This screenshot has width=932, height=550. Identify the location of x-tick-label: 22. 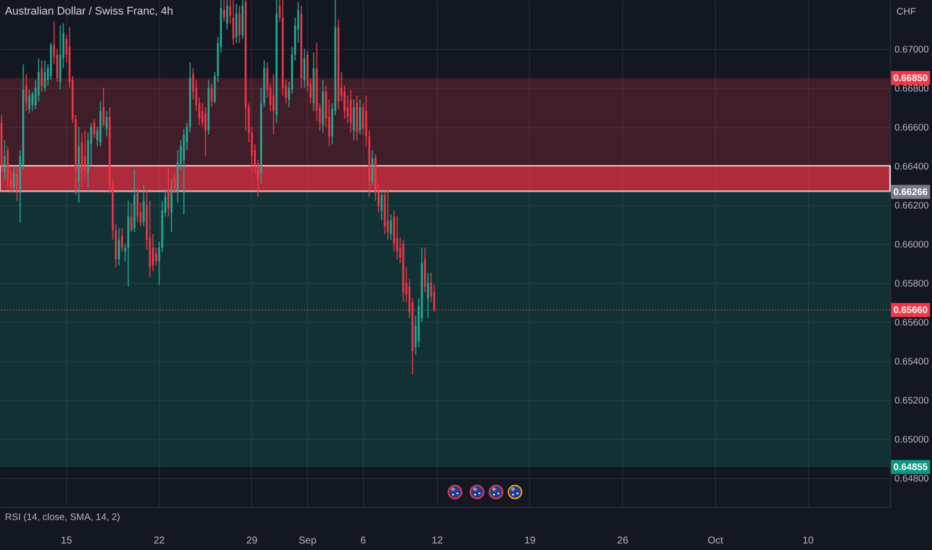
(160, 541).